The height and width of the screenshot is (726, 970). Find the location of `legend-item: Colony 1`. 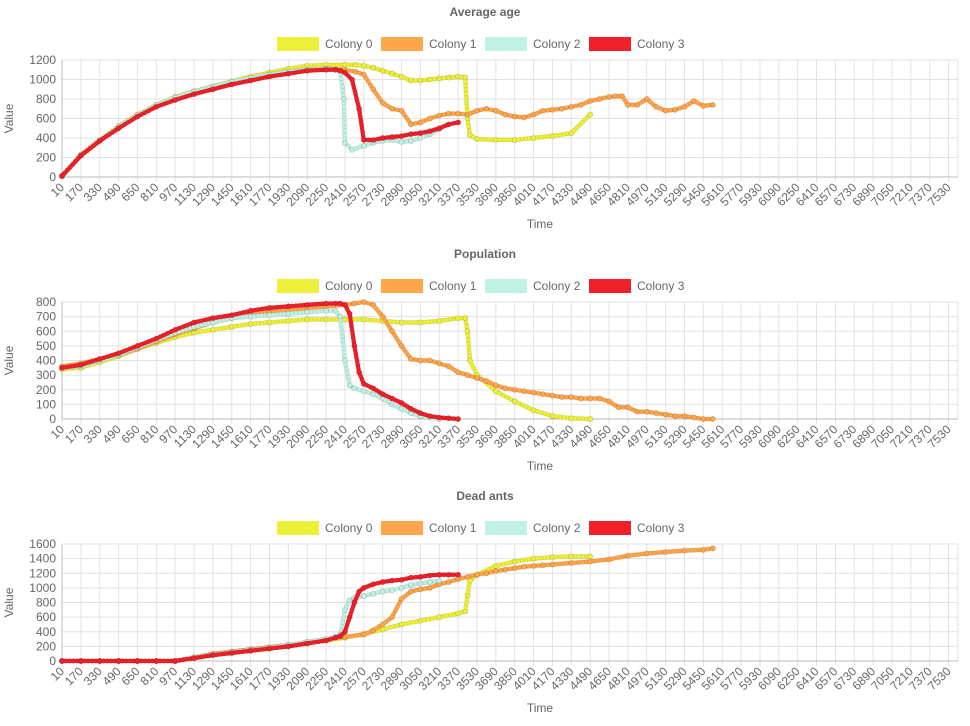

legend-item: Colony 1 is located at coordinates (429, 528).